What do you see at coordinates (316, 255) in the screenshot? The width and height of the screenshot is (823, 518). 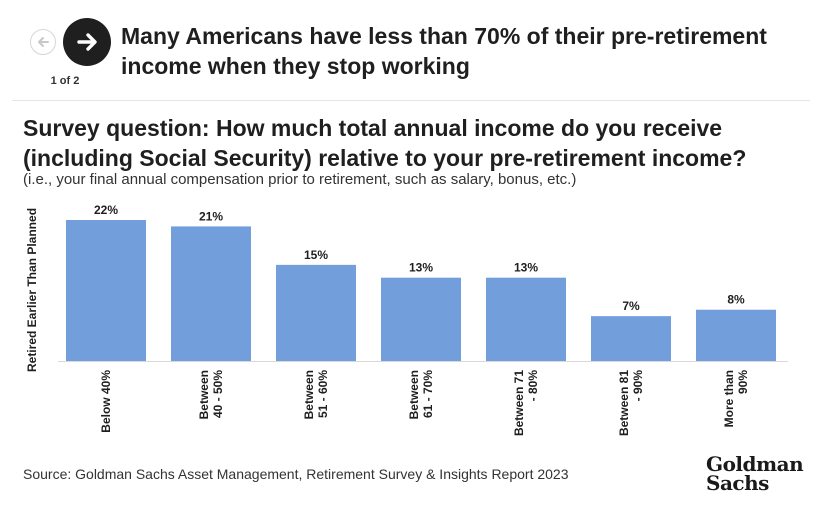 I see `bar-value-label: 15%` at bounding box center [316, 255].